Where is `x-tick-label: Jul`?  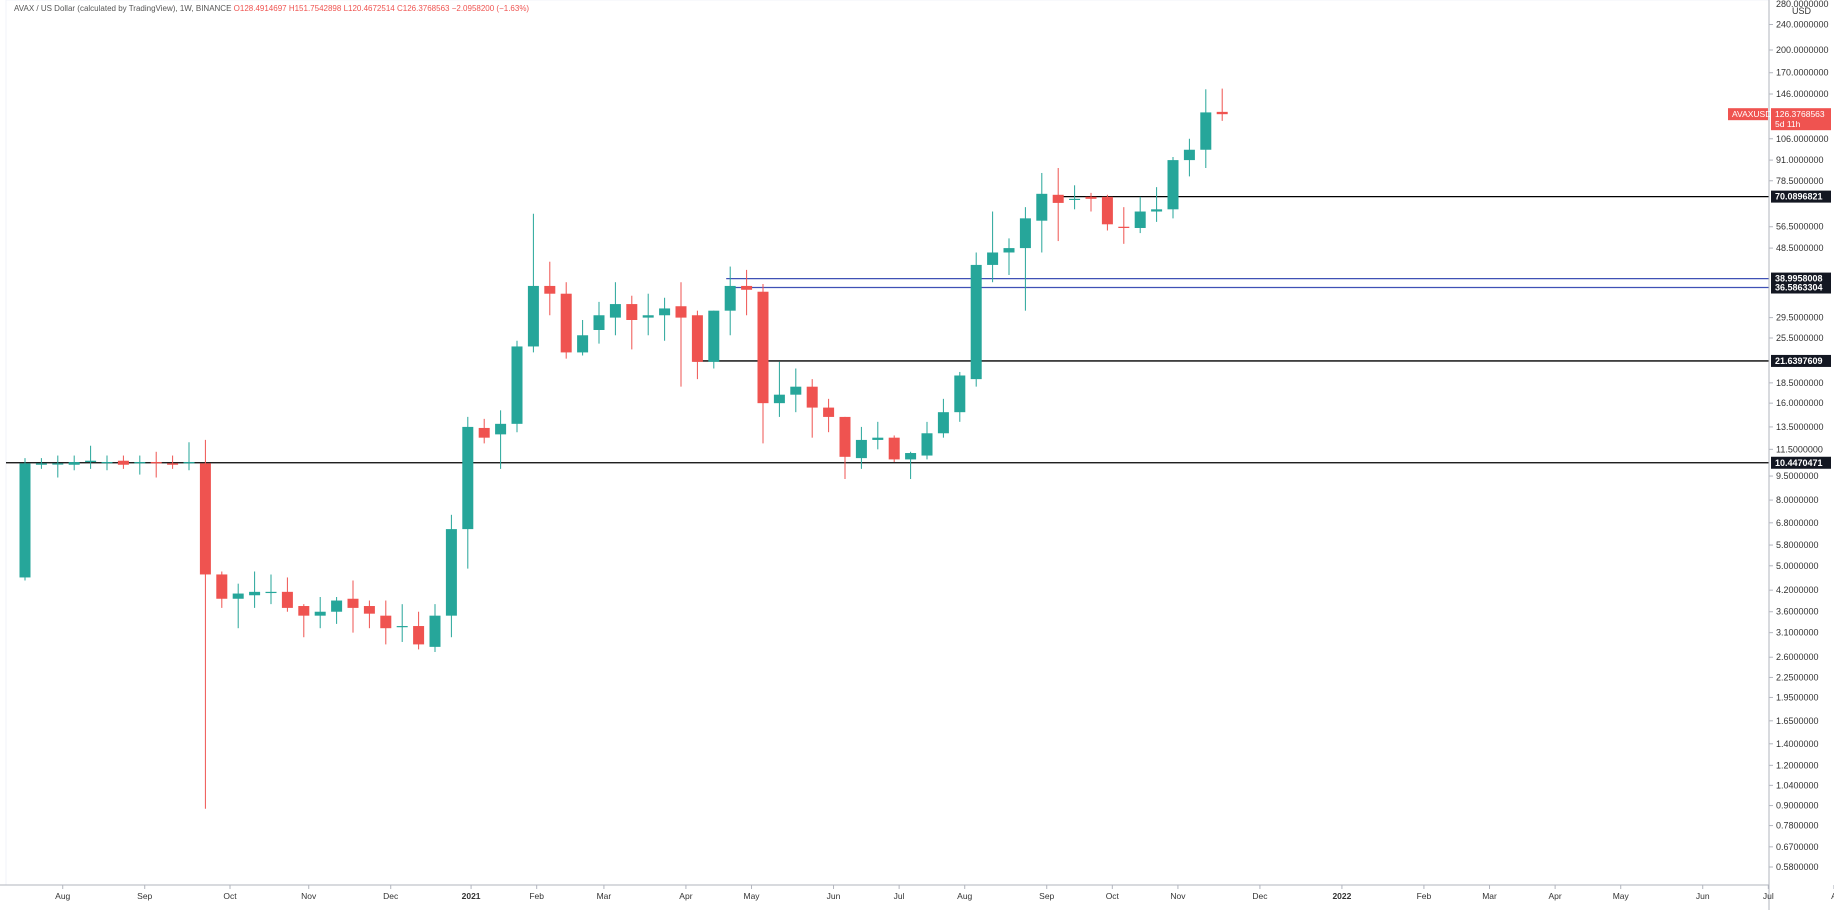 x-tick-label: Jul is located at coordinates (1768, 896).